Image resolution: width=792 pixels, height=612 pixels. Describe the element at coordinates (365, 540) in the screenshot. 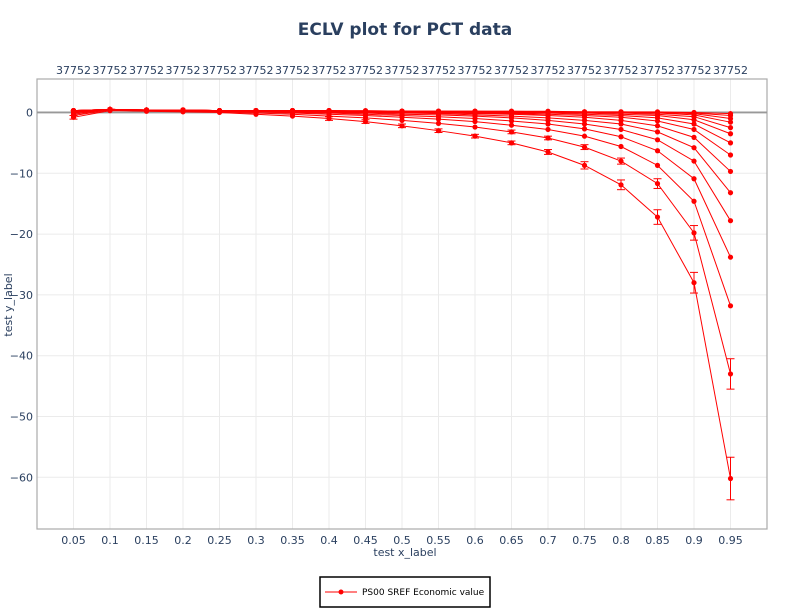

I see `x-tick-label: 0.45` at that location.